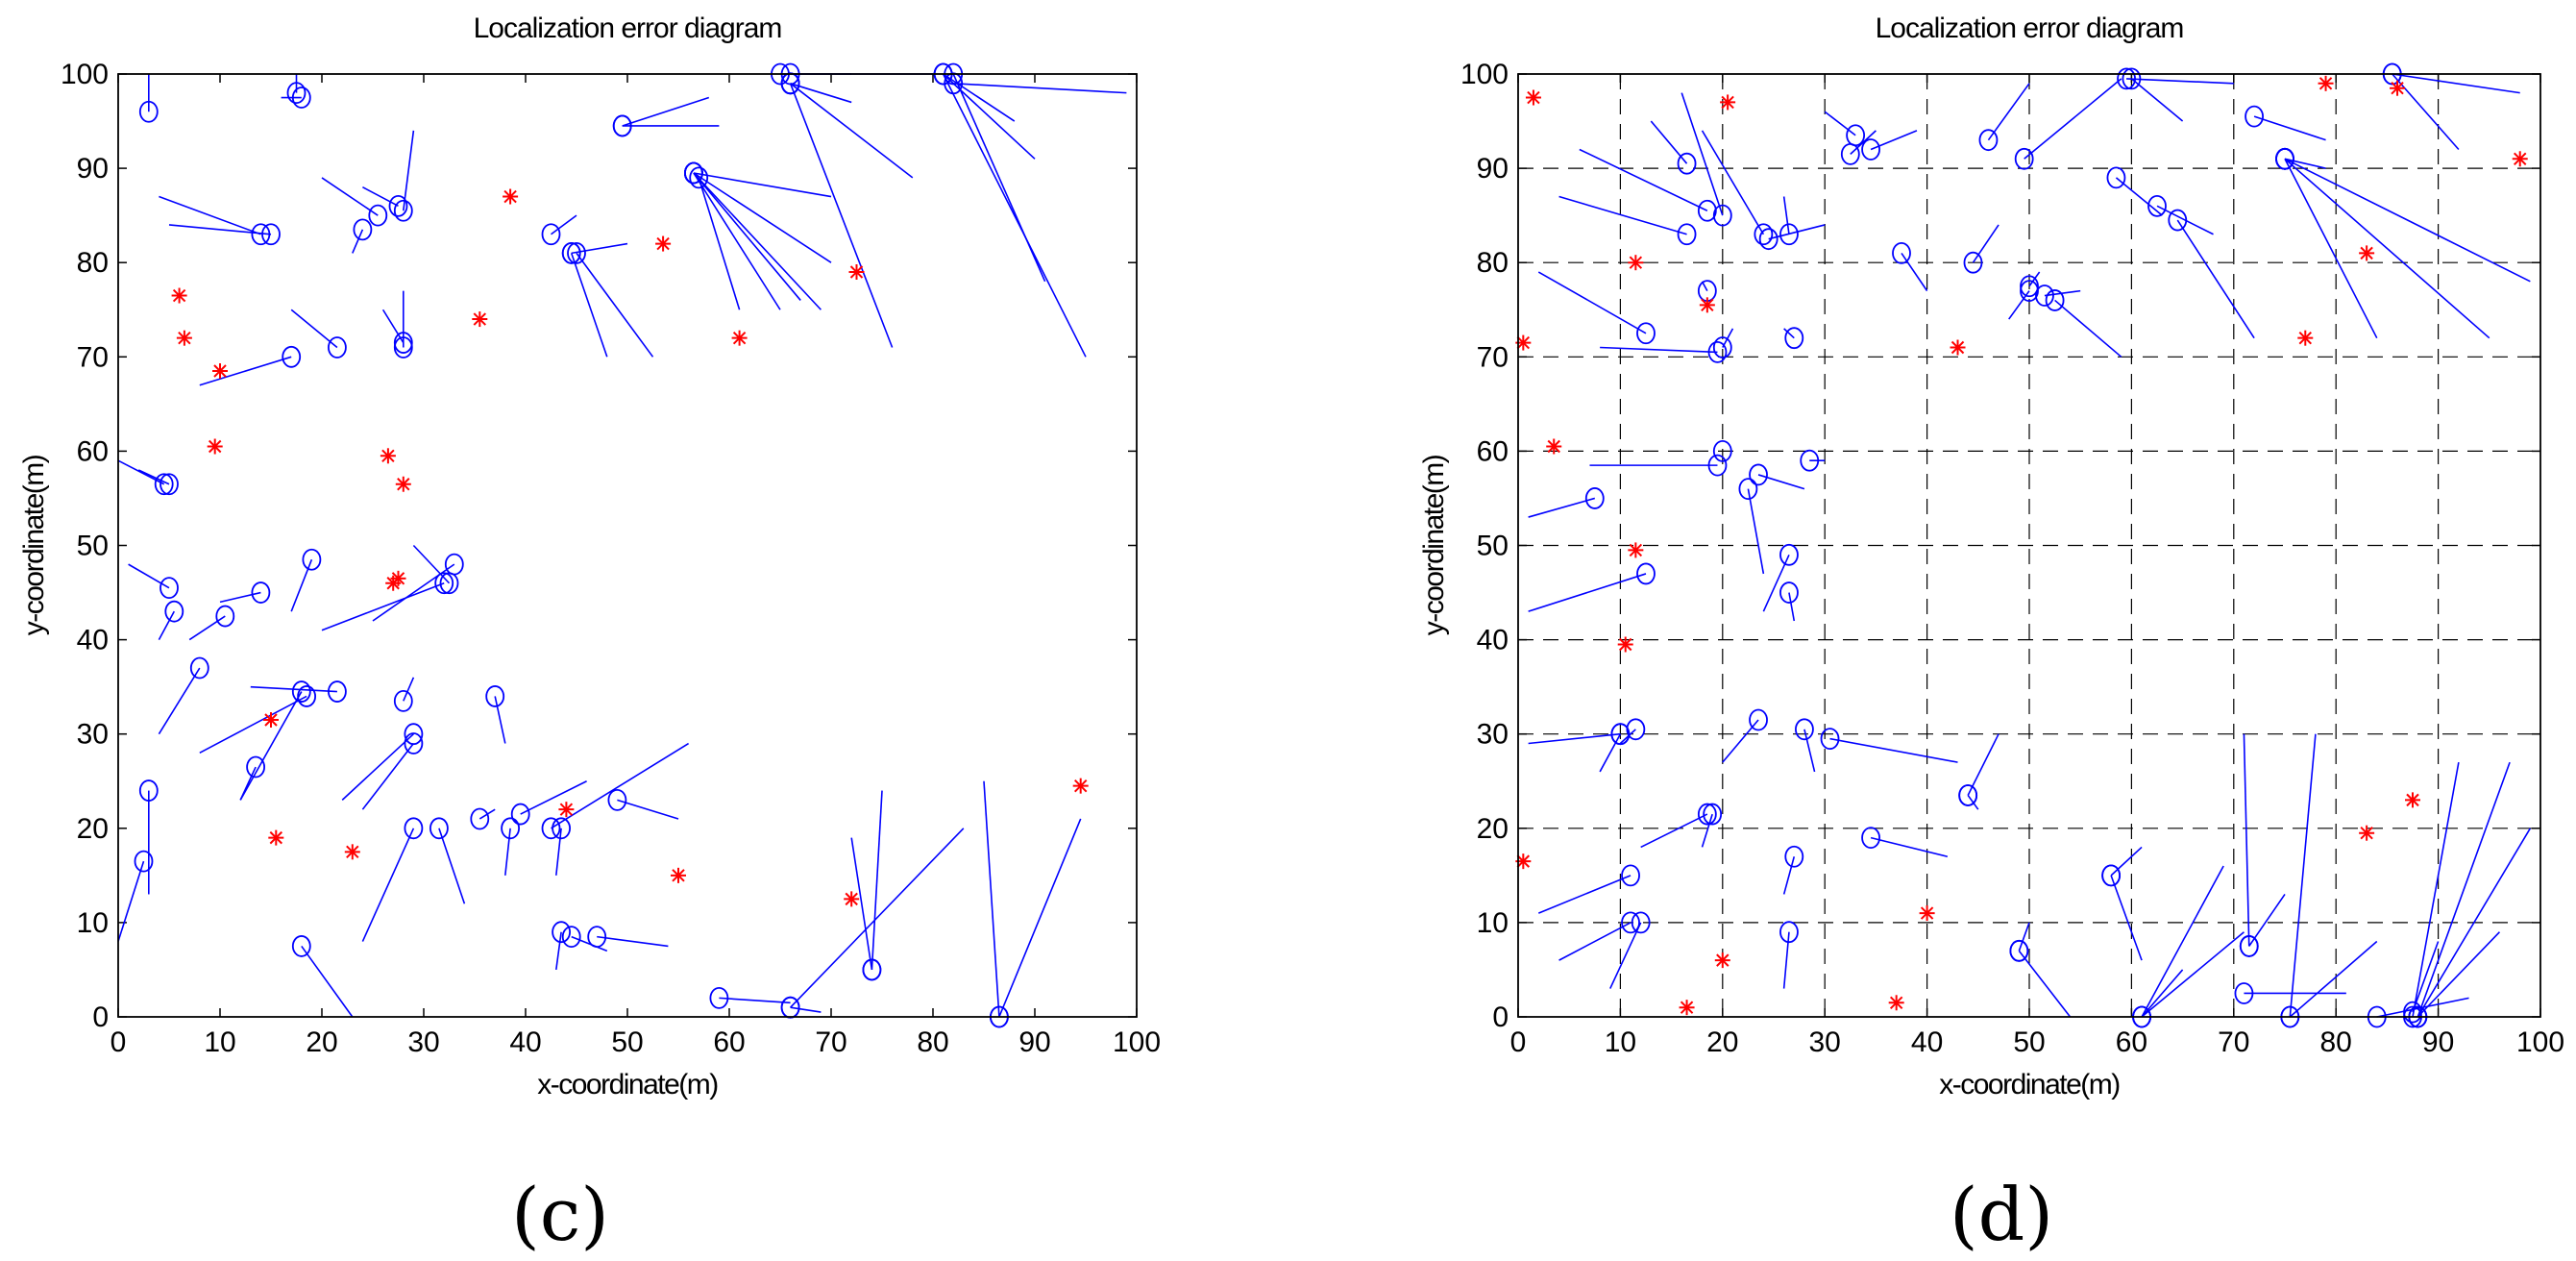 This screenshot has width=2576, height=1261. What do you see at coordinates (2336, 1042) in the screenshot?
I see `x-tick-label: 80` at bounding box center [2336, 1042].